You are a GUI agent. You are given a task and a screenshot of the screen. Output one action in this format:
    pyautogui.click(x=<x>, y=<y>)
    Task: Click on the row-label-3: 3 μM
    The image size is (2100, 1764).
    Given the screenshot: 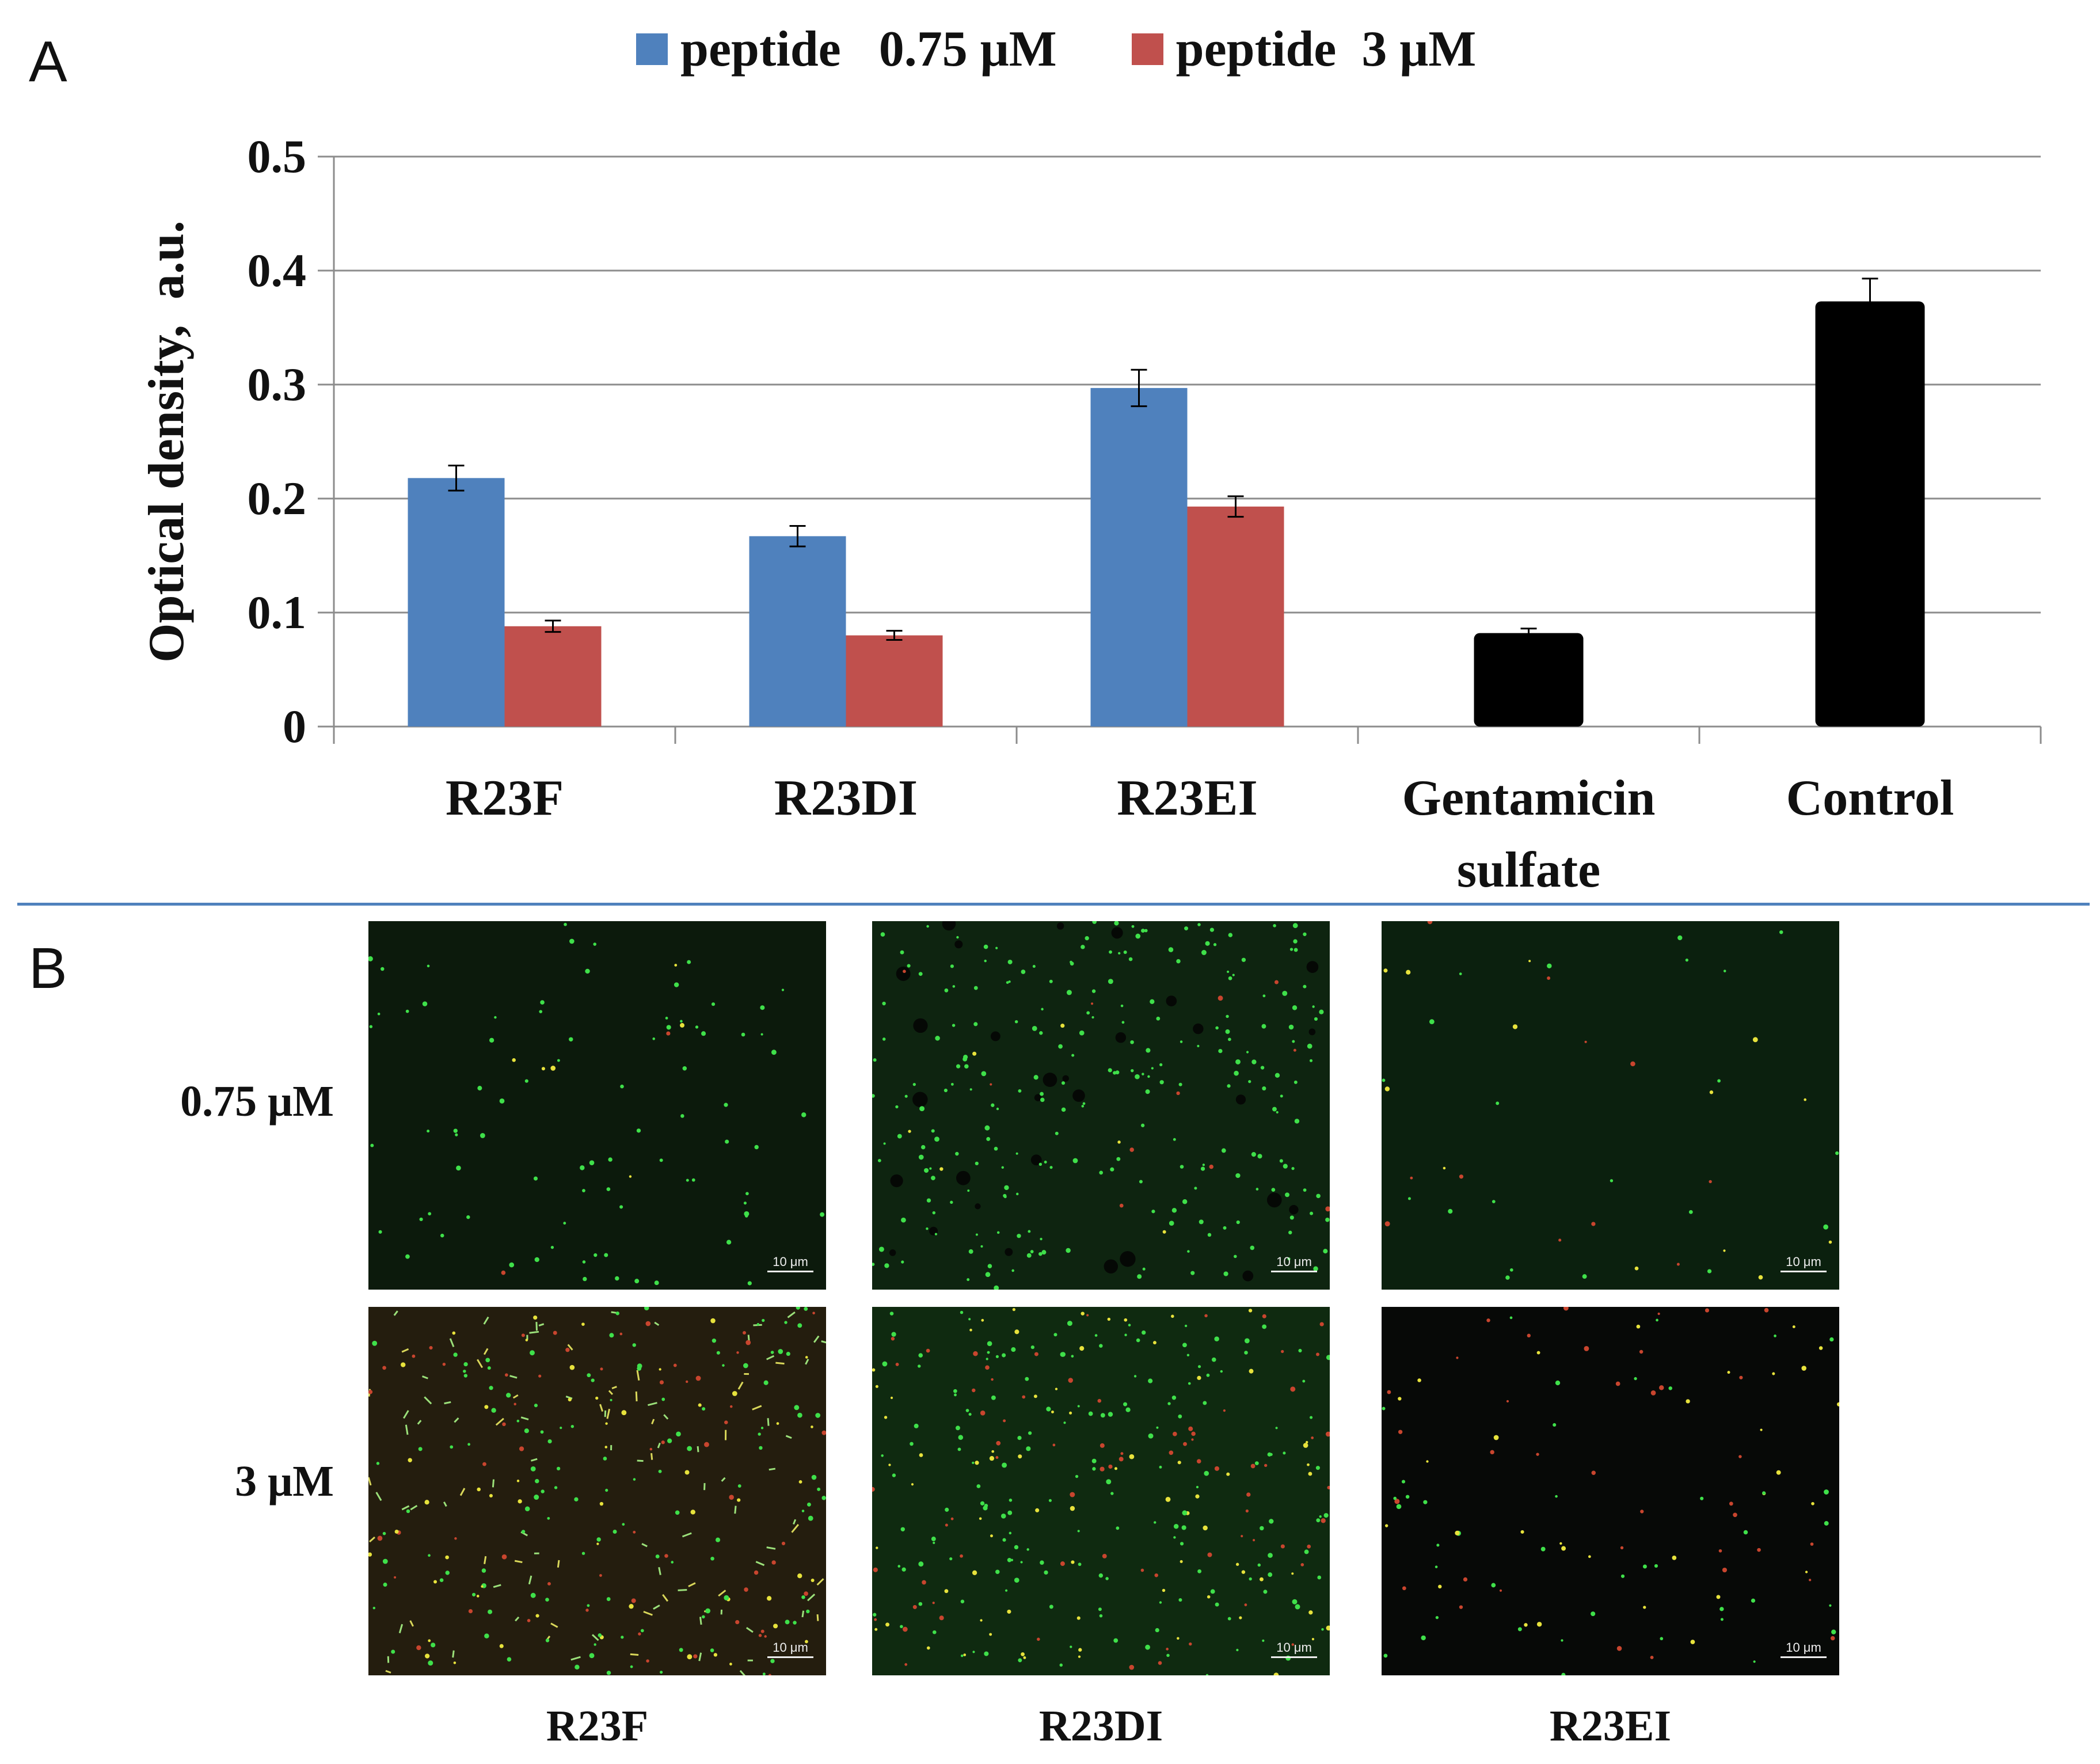 What is the action you would take?
    pyautogui.click(x=284, y=1481)
    